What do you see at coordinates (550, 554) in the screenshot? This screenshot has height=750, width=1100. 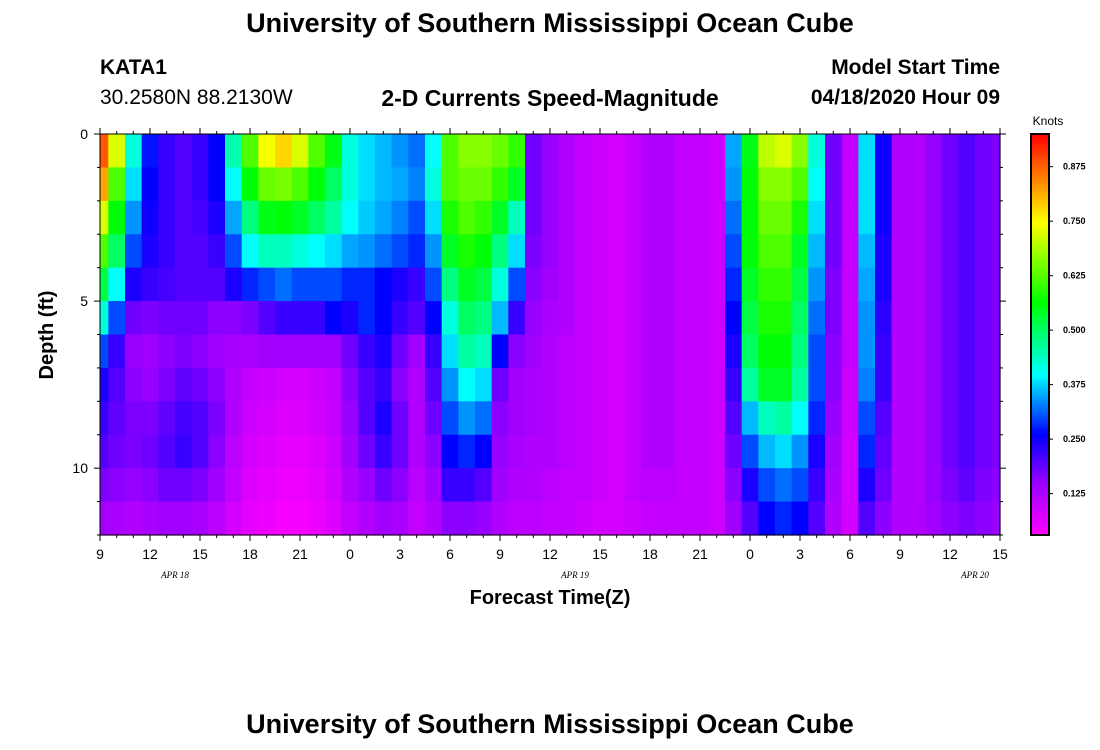 I see `x-tick-label: 12` at bounding box center [550, 554].